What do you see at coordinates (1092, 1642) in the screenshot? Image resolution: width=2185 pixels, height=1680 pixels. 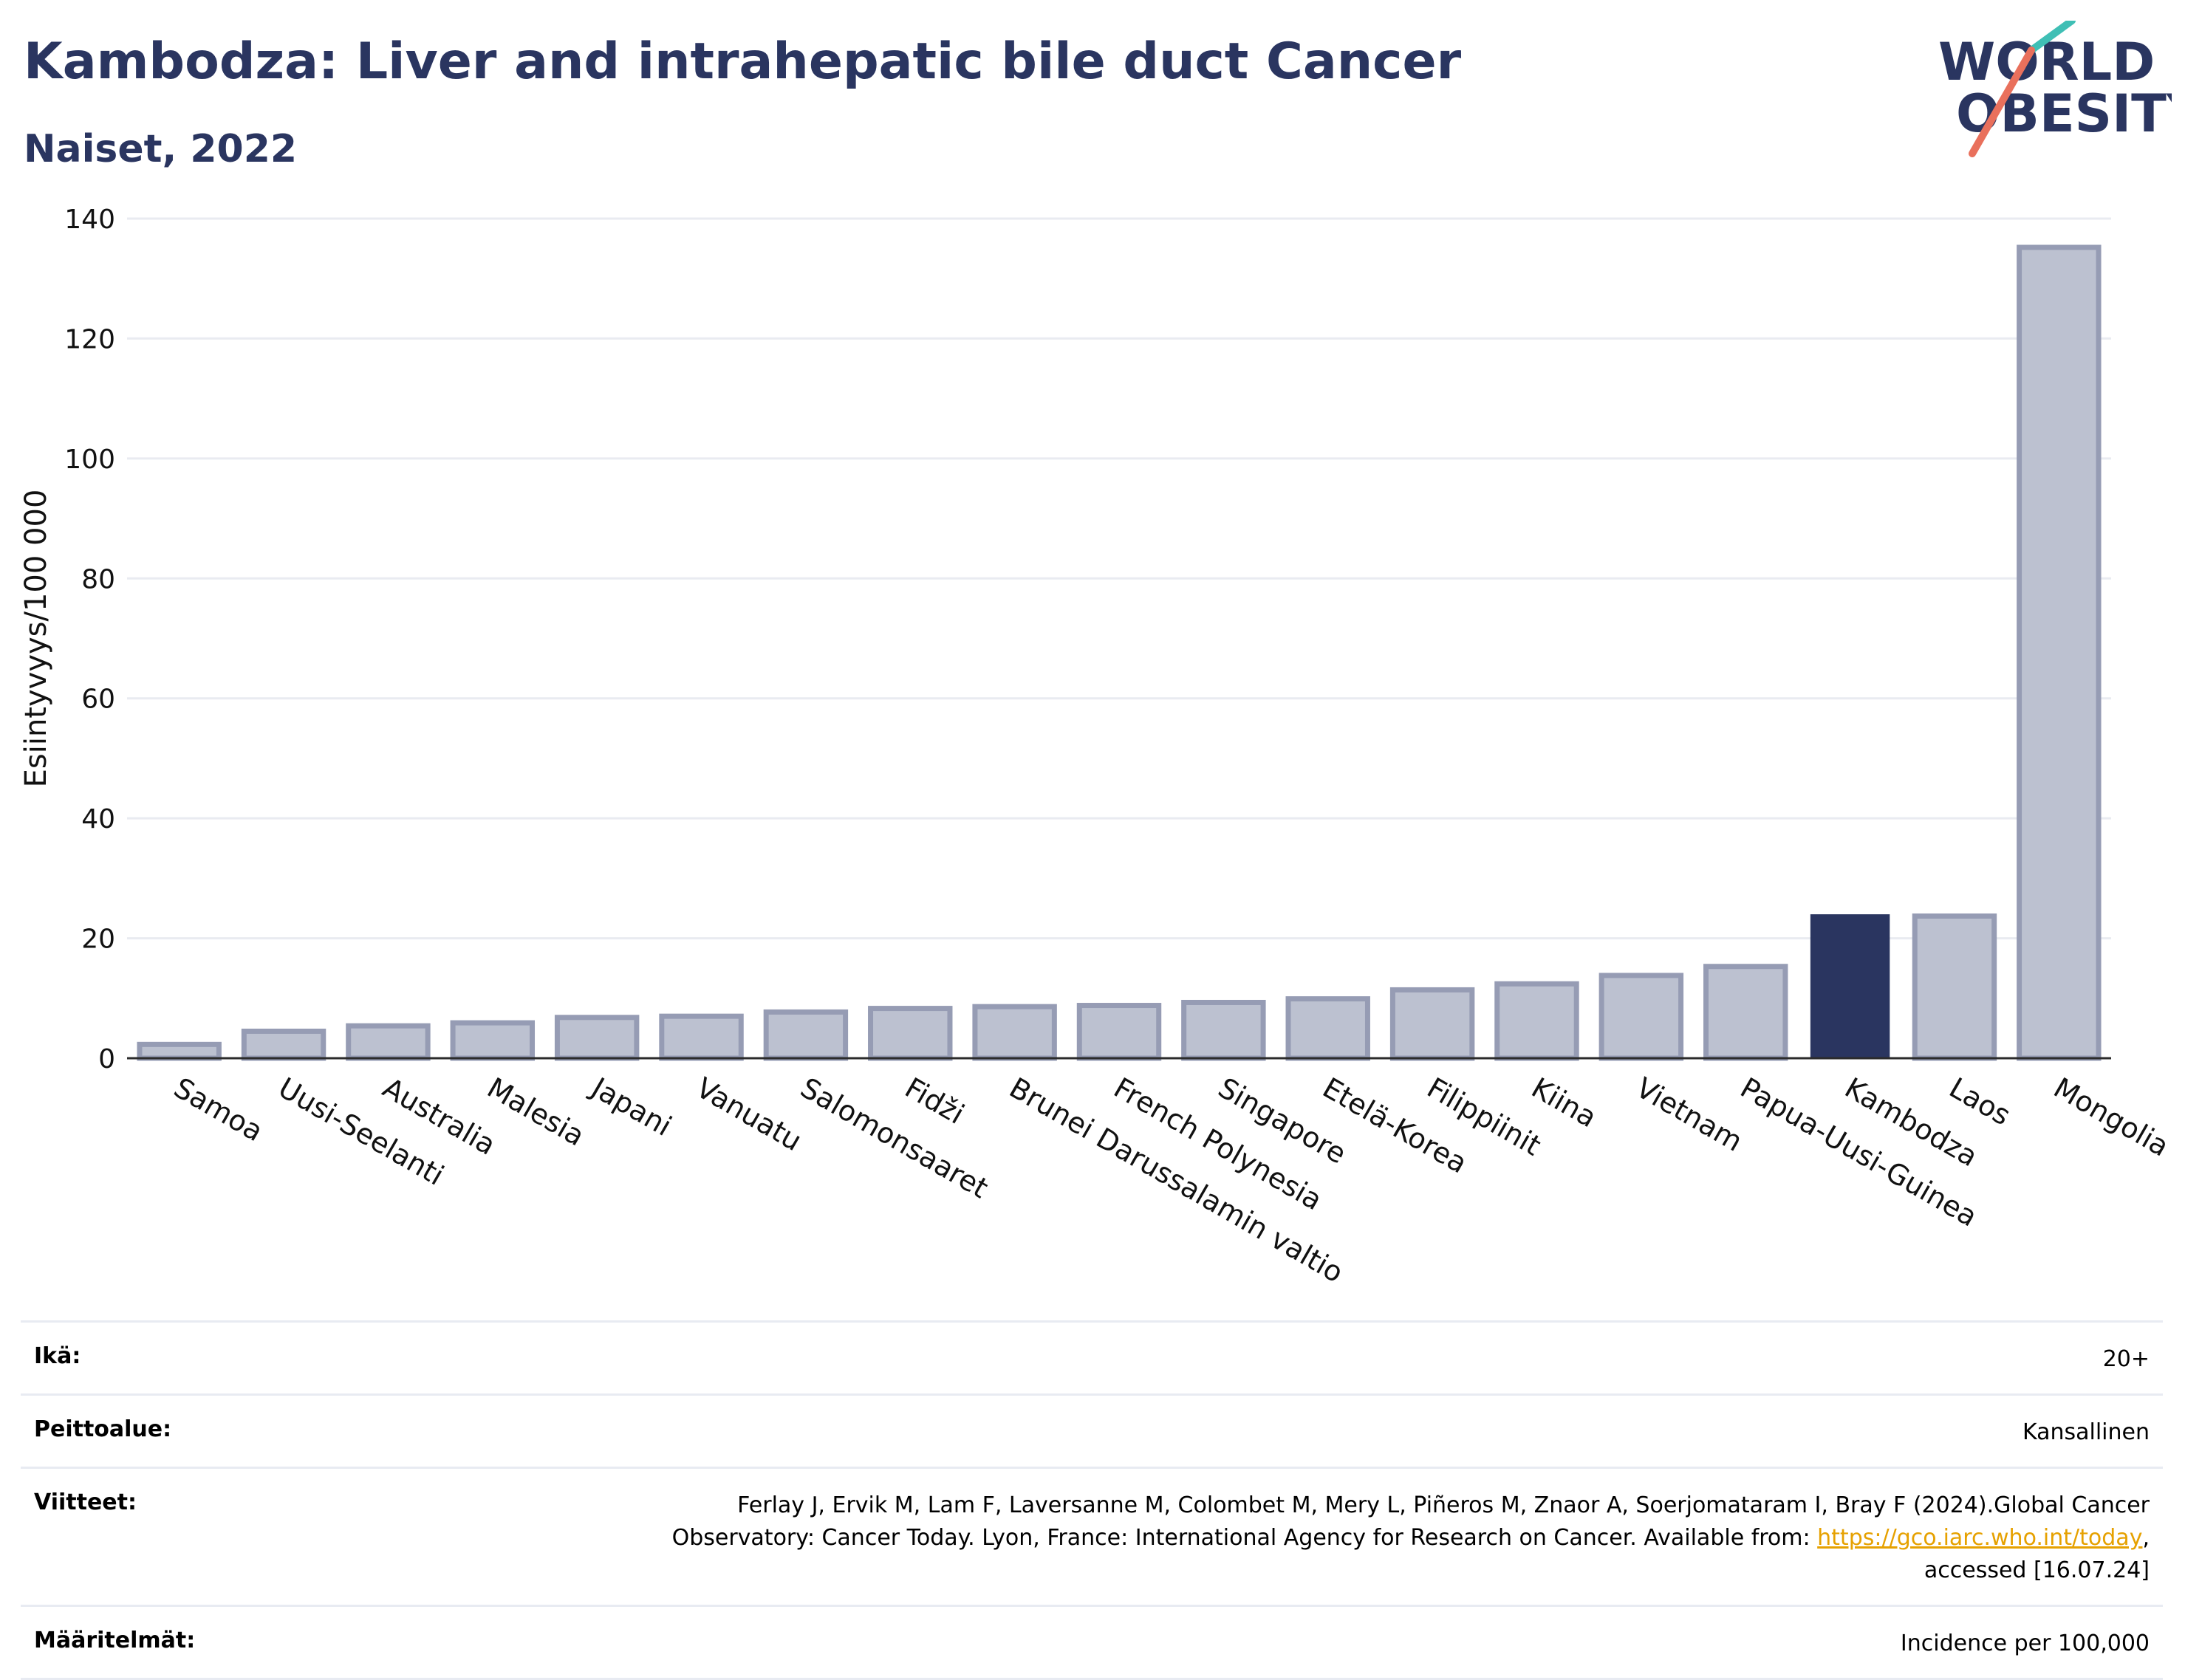 I see `info-row-definitions: Määritelmät: Incidence per 100,000` at bounding box center [1092, 1642].